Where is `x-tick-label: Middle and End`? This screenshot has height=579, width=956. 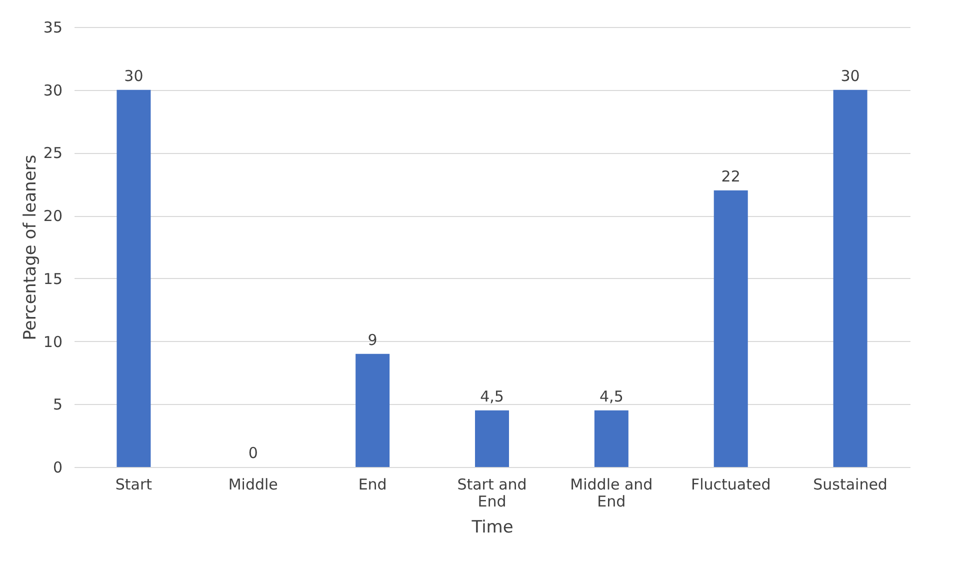 x-tick-label: Middle and End is located at coordinates (611, 493).